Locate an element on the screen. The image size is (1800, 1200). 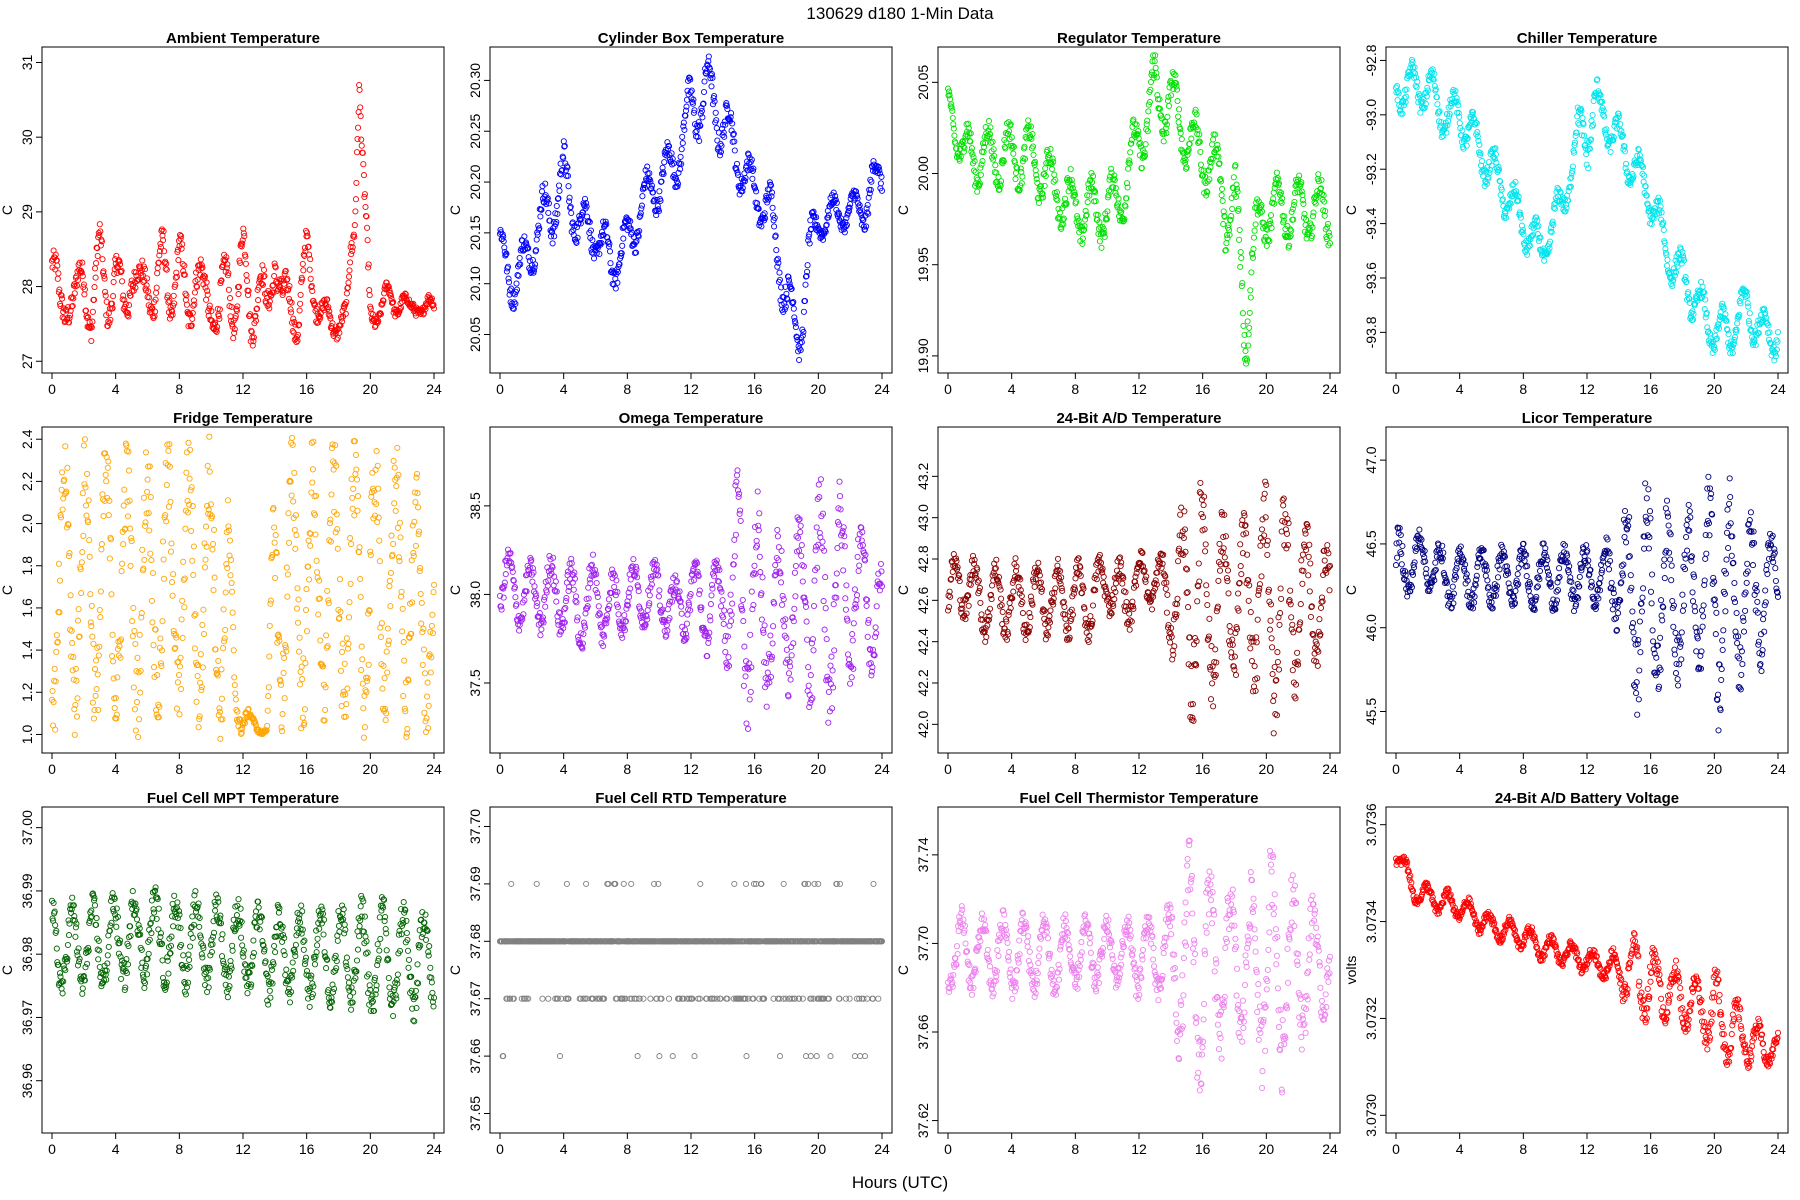
x-tick-label: 0 is located at coordinates (1396, 389).